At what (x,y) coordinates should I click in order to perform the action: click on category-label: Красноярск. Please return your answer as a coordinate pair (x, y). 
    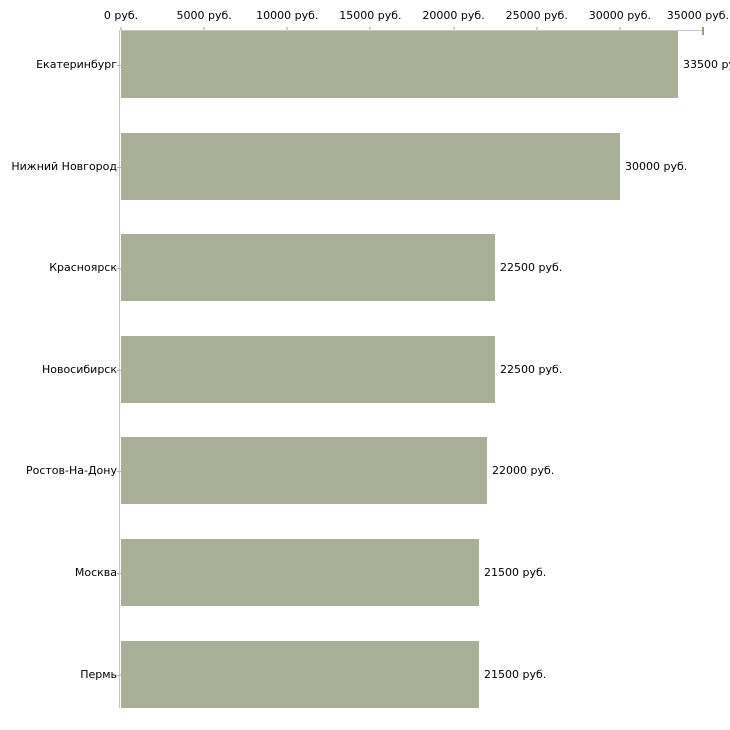
    Looking at the image, I should click on (83, 267).